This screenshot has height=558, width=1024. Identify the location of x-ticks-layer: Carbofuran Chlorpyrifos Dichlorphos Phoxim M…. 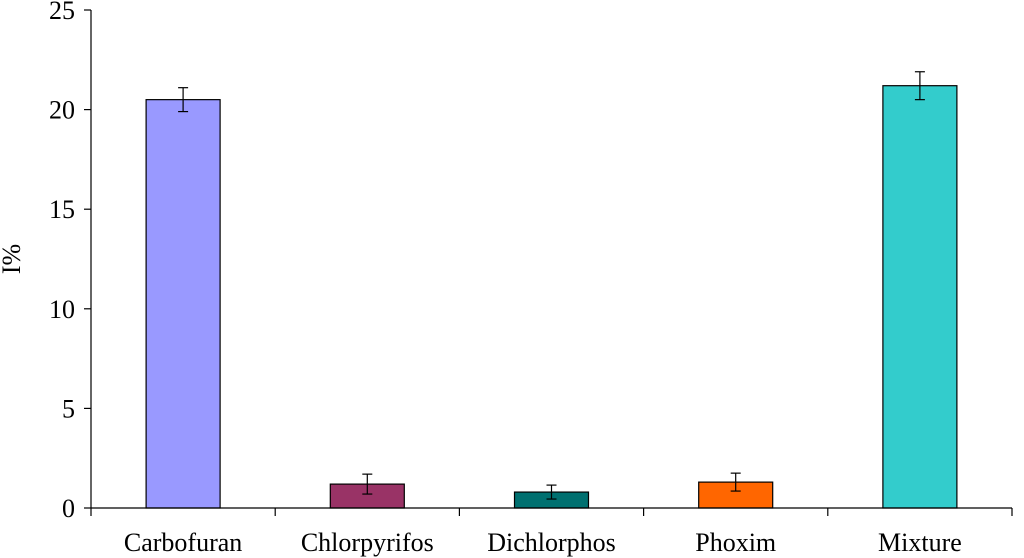
(551, 532).